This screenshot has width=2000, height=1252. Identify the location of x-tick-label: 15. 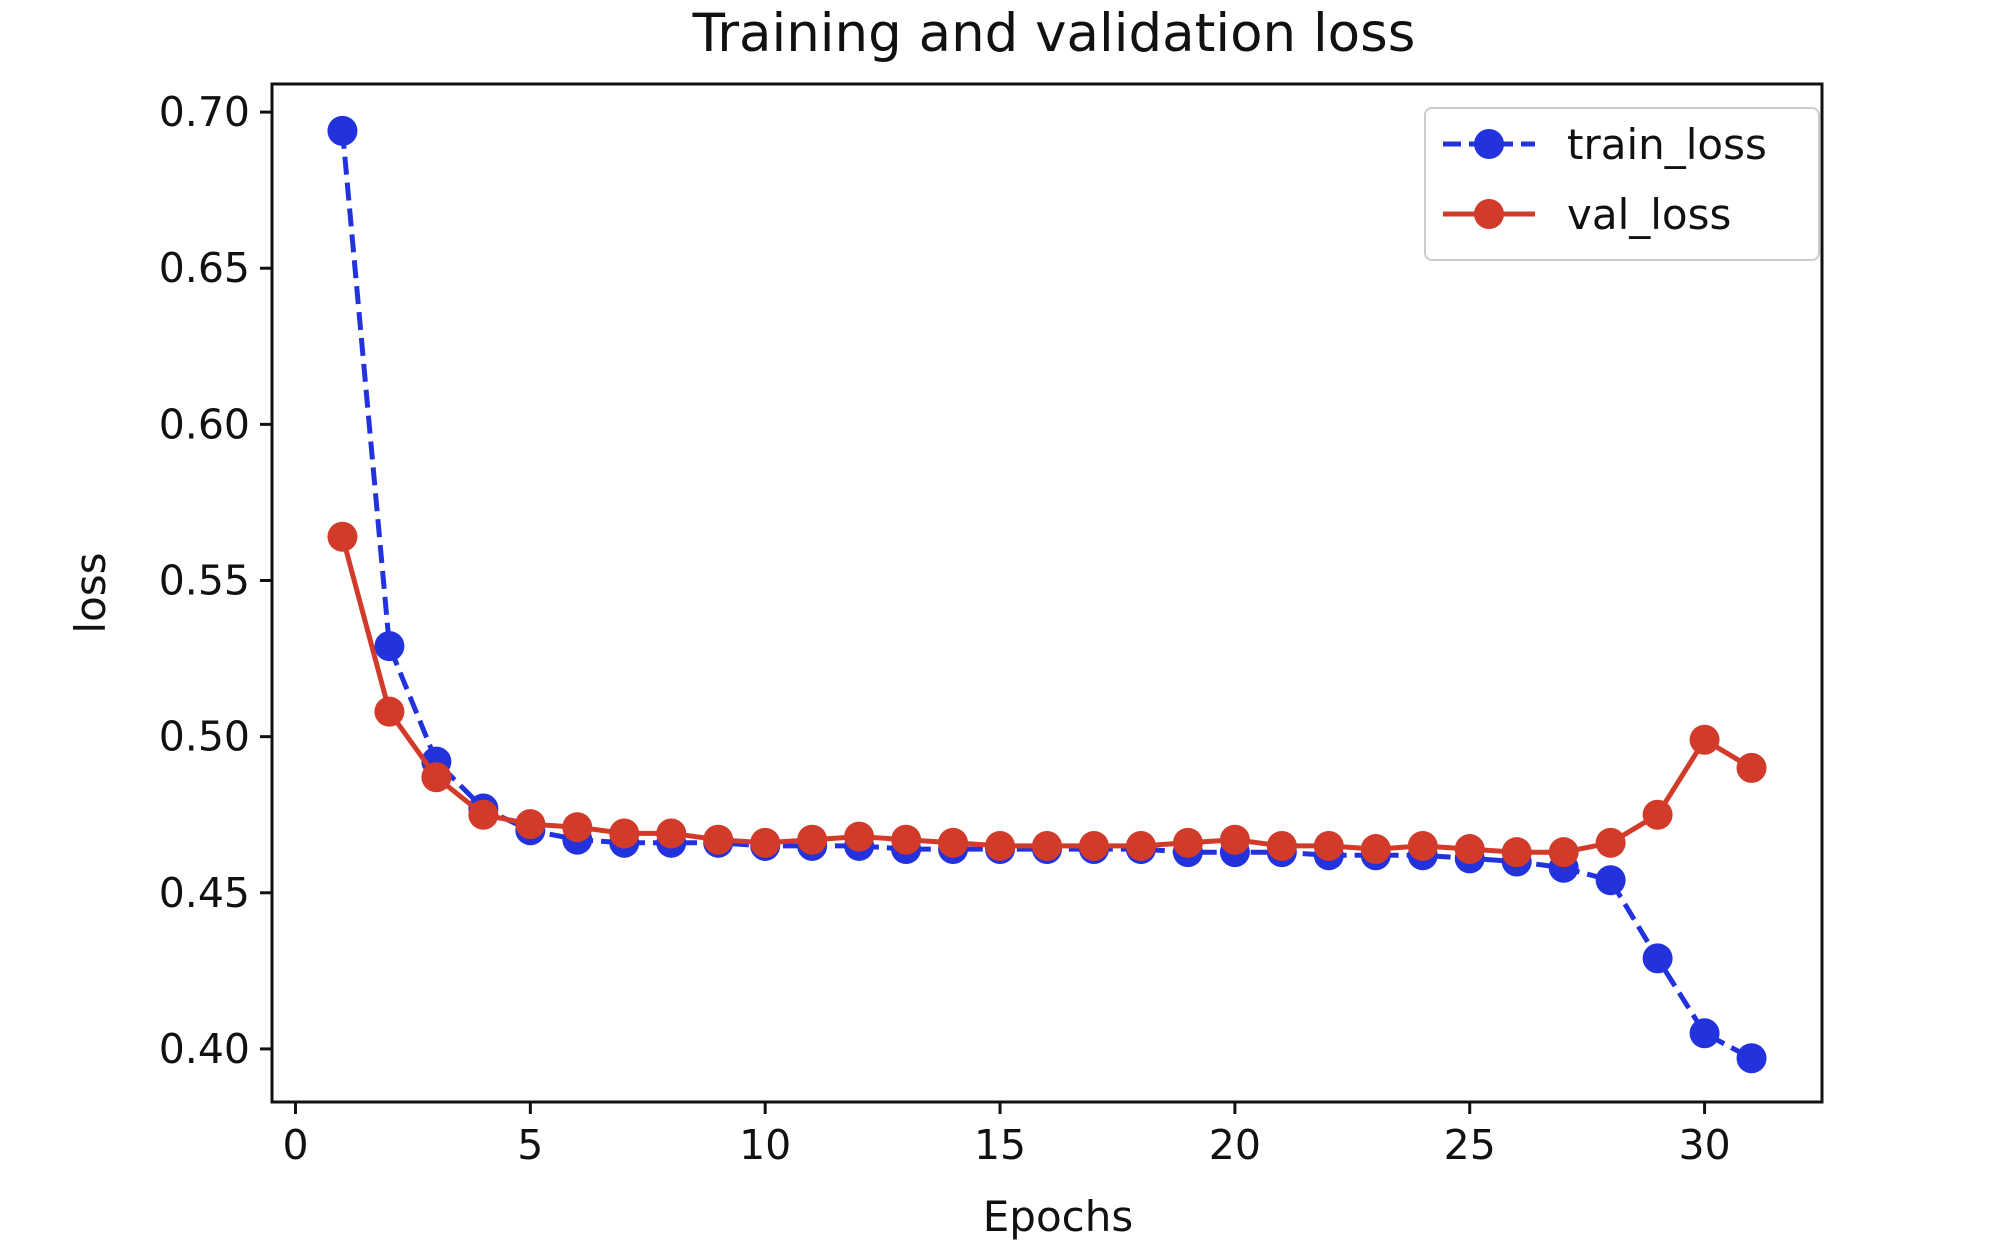
(1000, 1145).